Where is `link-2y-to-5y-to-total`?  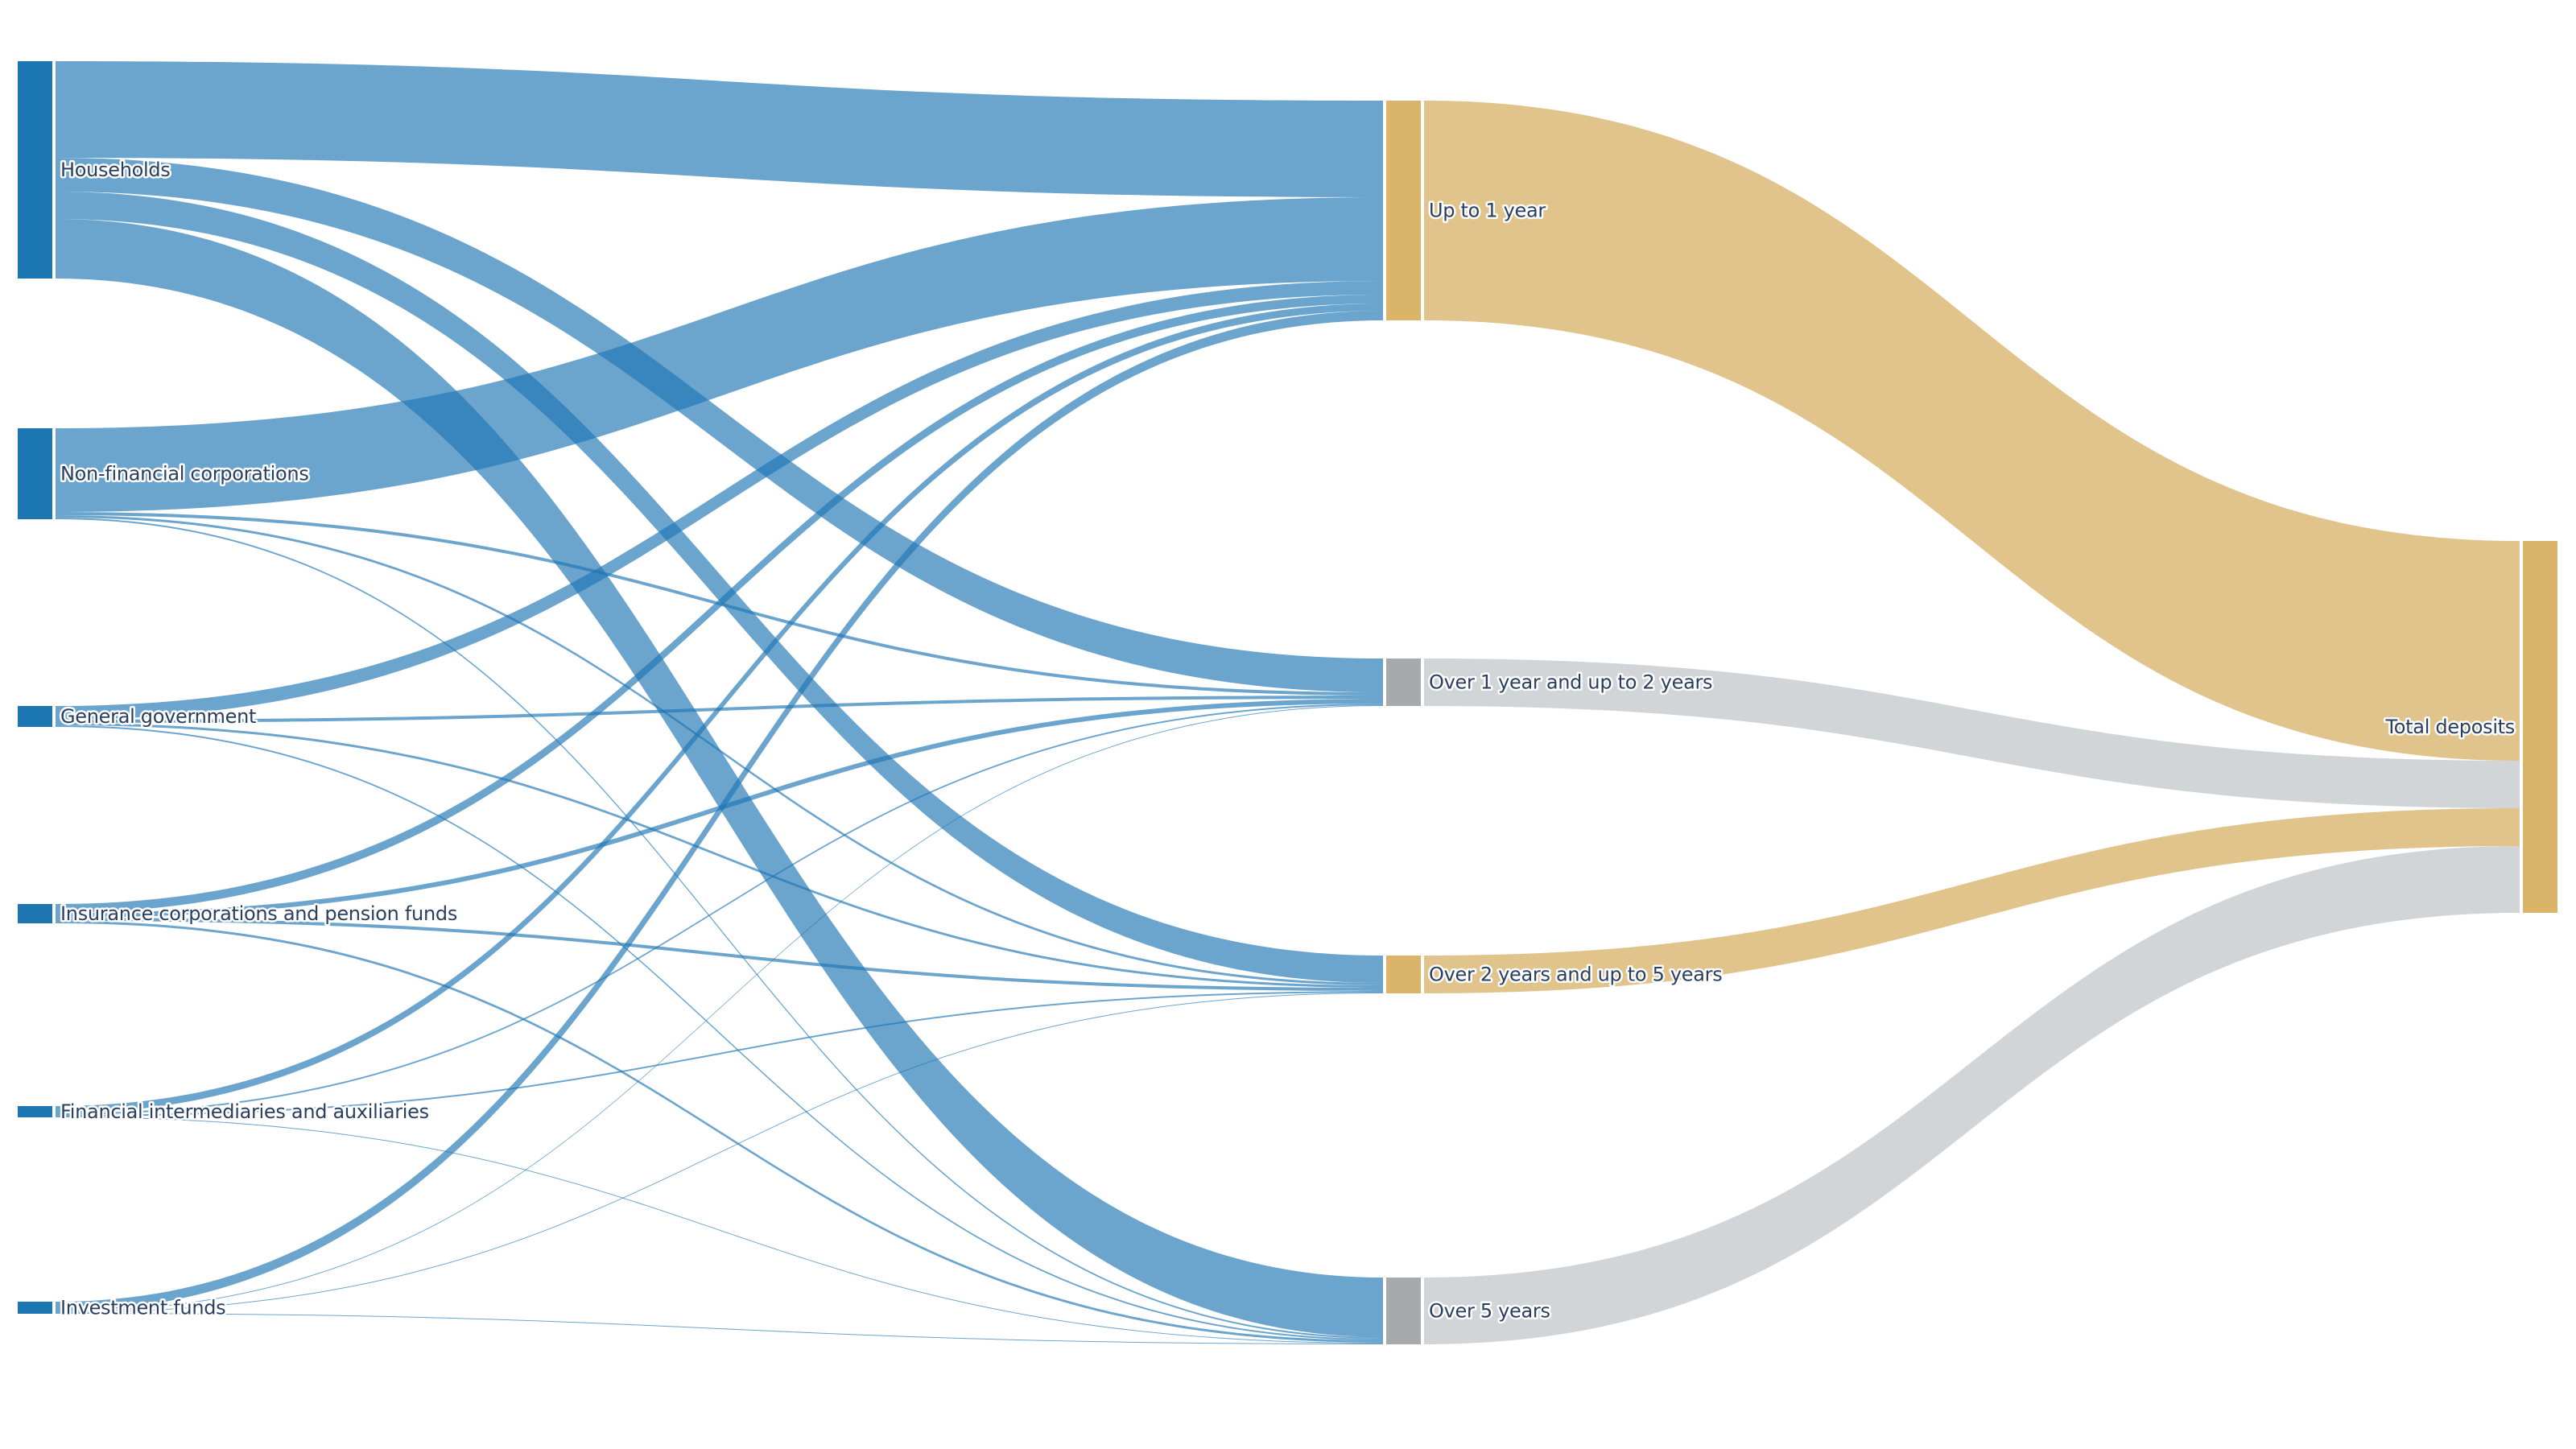 link-2y-to-5y-to-total is located at coordinates (1972, 900).